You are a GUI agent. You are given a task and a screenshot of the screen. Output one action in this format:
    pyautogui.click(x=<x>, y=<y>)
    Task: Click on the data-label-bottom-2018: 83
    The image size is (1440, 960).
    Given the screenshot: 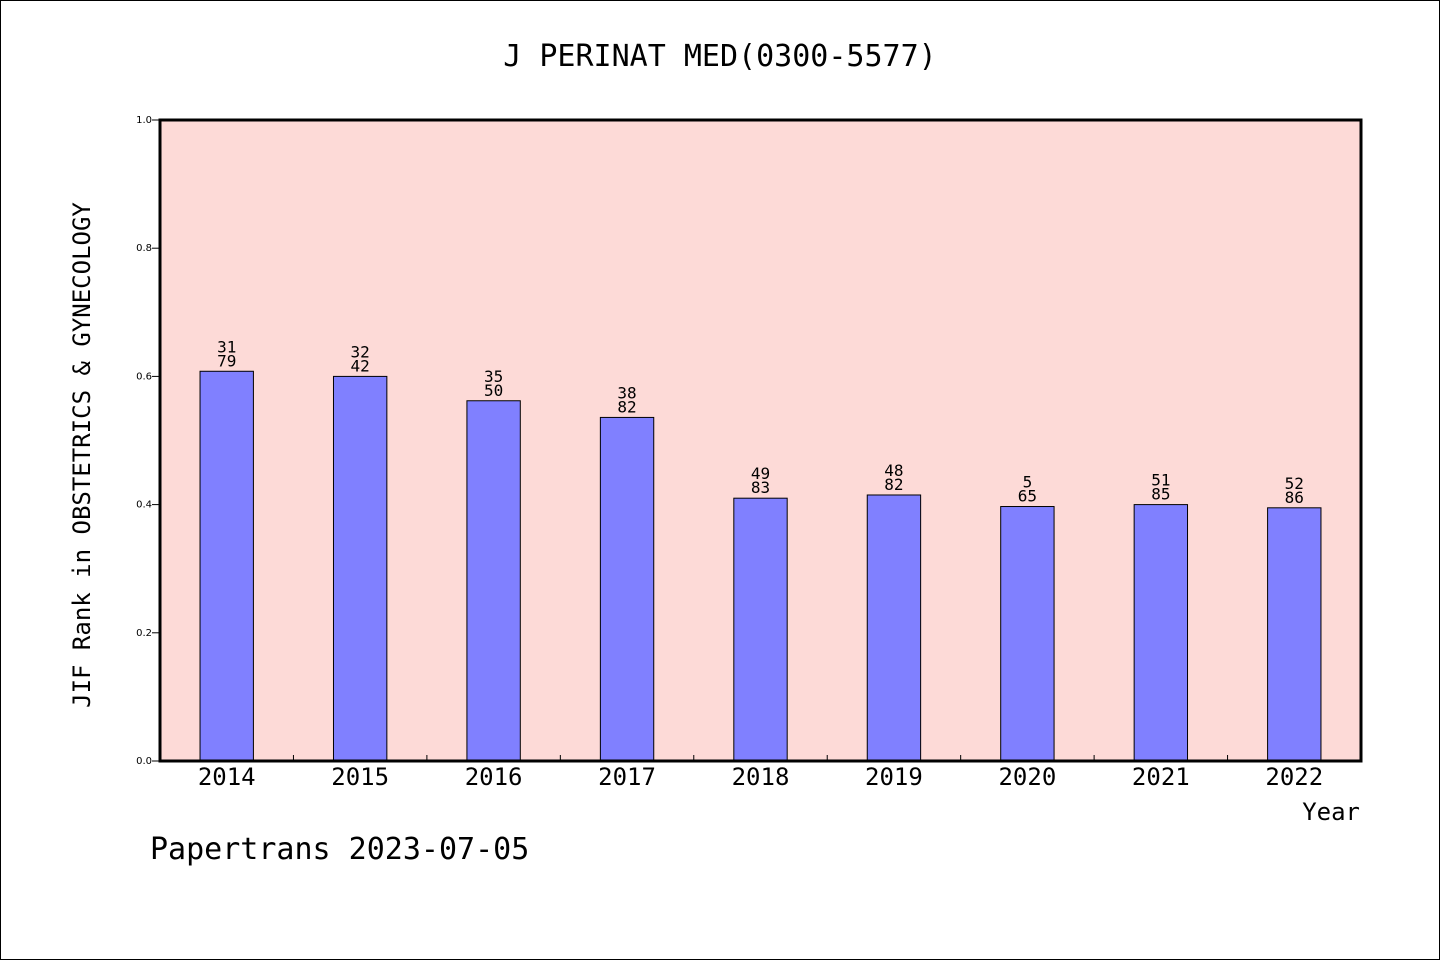 What is the action you would take?
    pyautogui.click(x=760, y=487)
    